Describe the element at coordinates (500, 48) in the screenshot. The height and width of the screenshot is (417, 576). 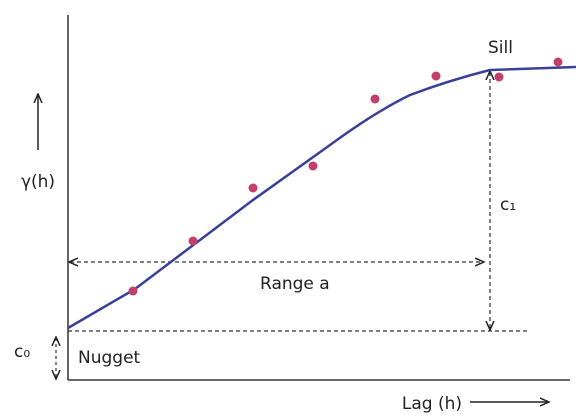
I see `sill-label: Sill` at that location.